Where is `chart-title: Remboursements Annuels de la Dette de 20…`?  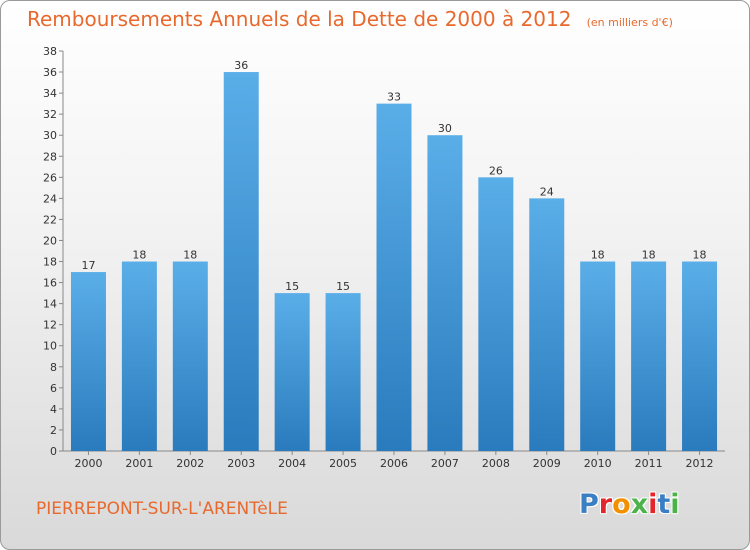 chart-title: Remboursements Annuels de la Dette de 20… is located at coordinates (299, 19).